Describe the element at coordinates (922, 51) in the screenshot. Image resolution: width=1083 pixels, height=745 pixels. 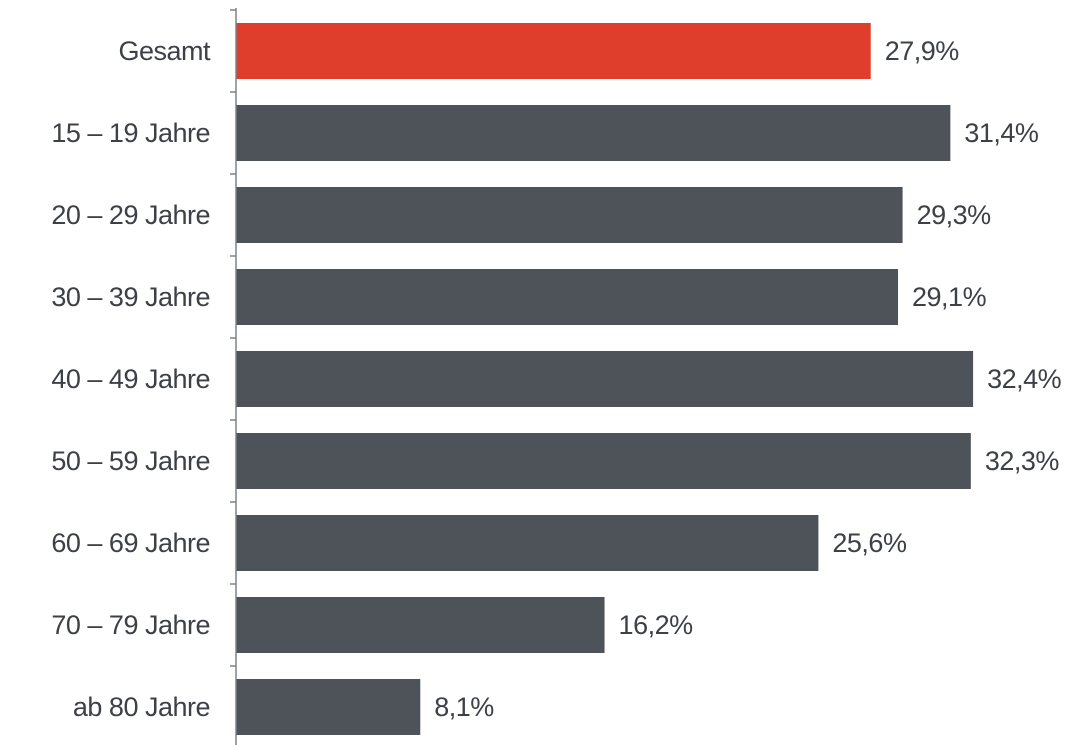
I see `value-label-0: 27,9%` at that location.